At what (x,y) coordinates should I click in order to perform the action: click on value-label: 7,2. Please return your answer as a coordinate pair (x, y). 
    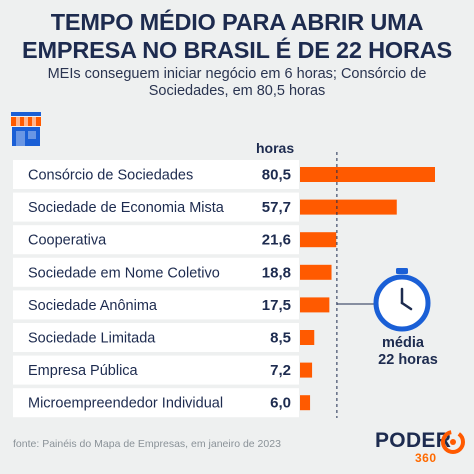
    Looking at the image, I should click on (280, 370).